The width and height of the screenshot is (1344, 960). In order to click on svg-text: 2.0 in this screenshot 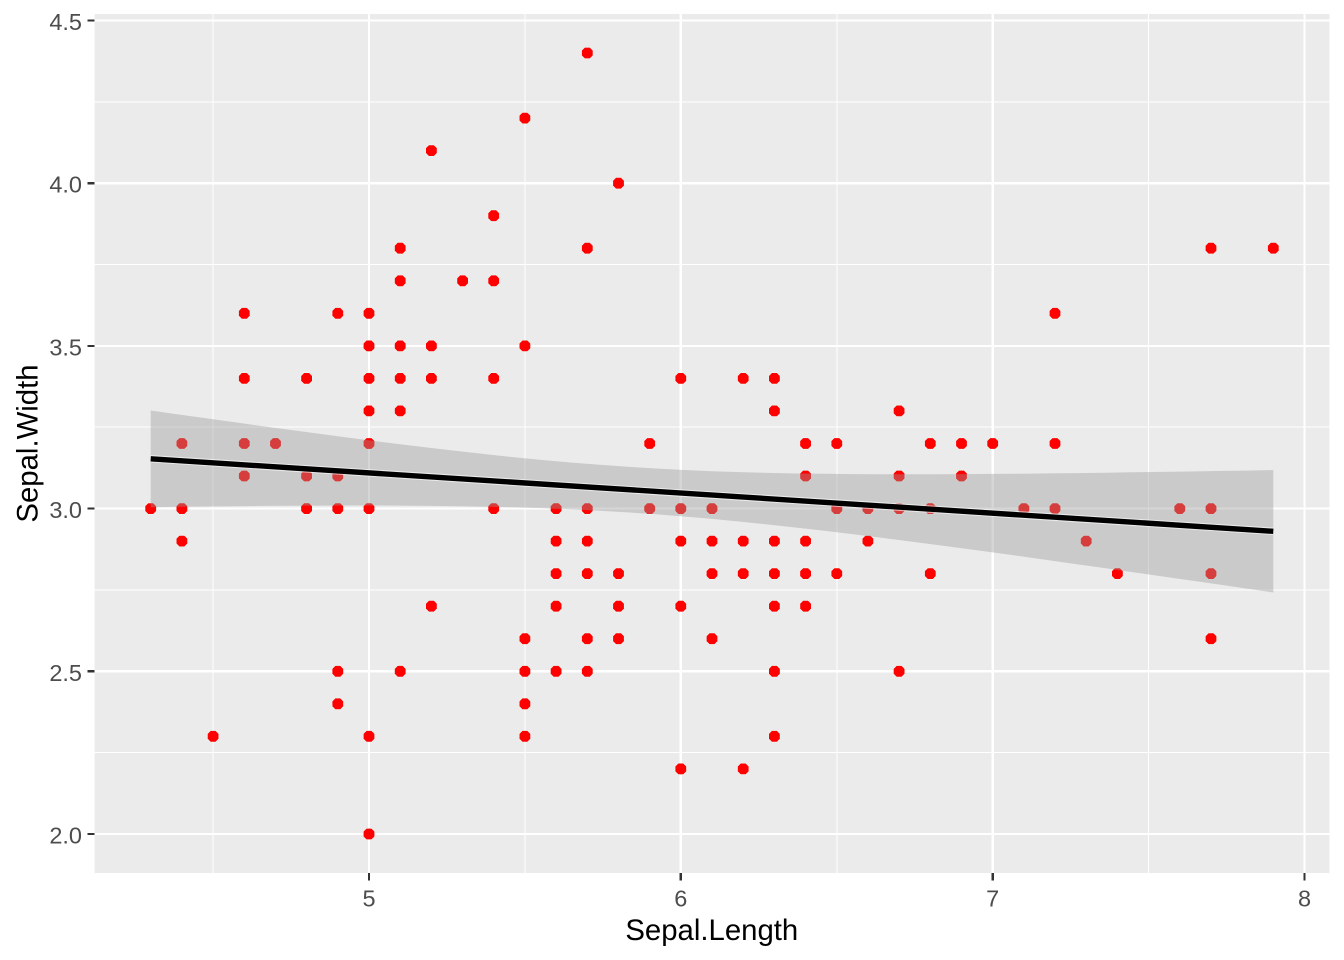, I will do `click(65, 836)`.